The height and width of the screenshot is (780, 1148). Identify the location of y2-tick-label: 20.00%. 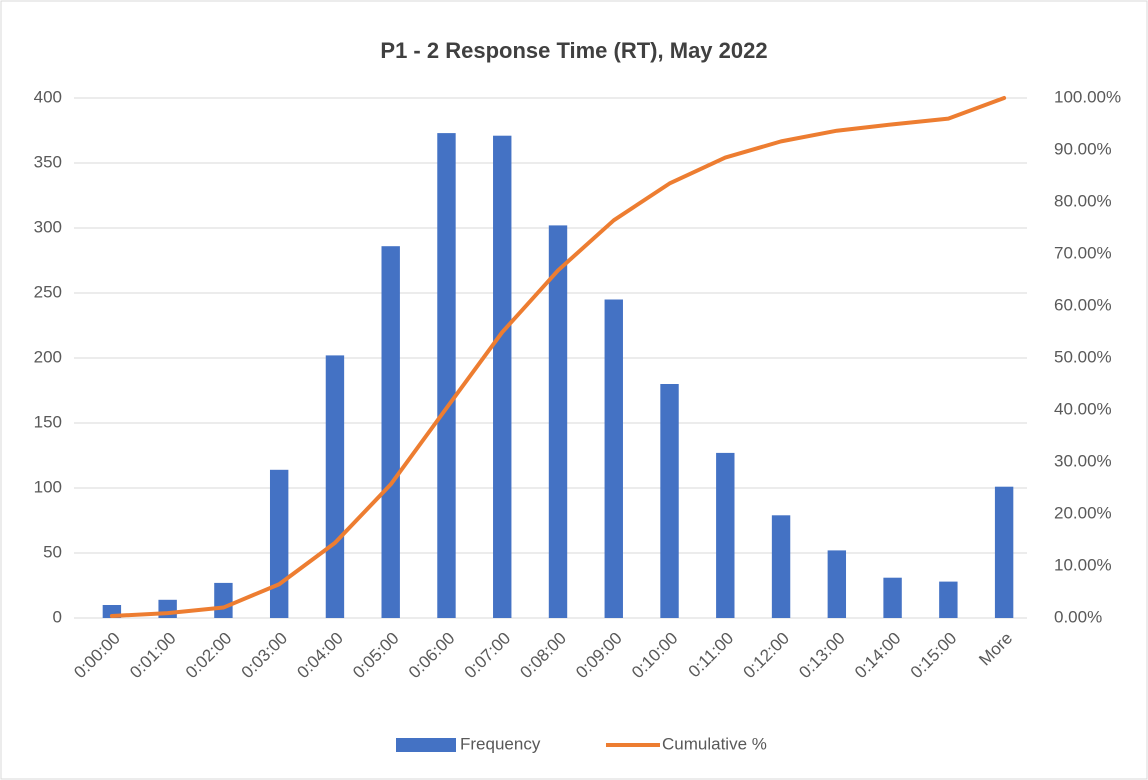
(1083, 512).